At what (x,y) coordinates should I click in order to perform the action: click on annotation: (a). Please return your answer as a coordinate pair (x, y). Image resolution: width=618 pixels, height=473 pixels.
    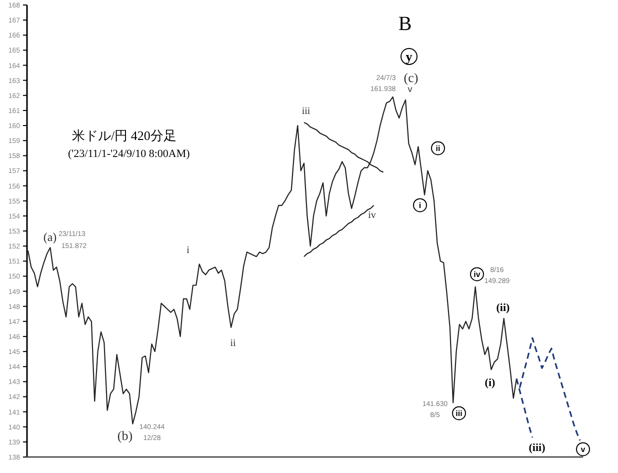
    Looking at the image, I should click on (50, 237).